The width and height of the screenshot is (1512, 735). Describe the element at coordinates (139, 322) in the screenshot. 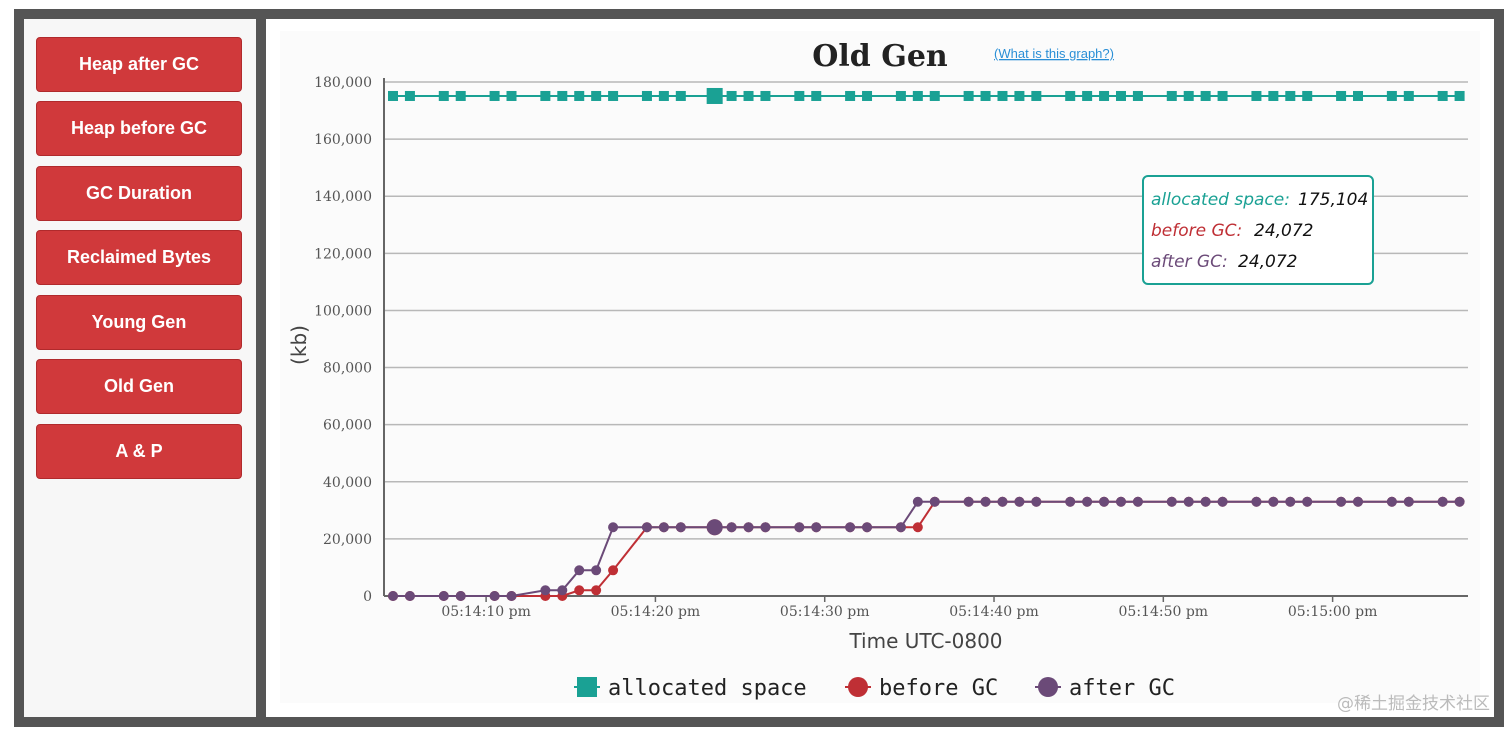

I see `young-gen-button: Young Gen` at that location.